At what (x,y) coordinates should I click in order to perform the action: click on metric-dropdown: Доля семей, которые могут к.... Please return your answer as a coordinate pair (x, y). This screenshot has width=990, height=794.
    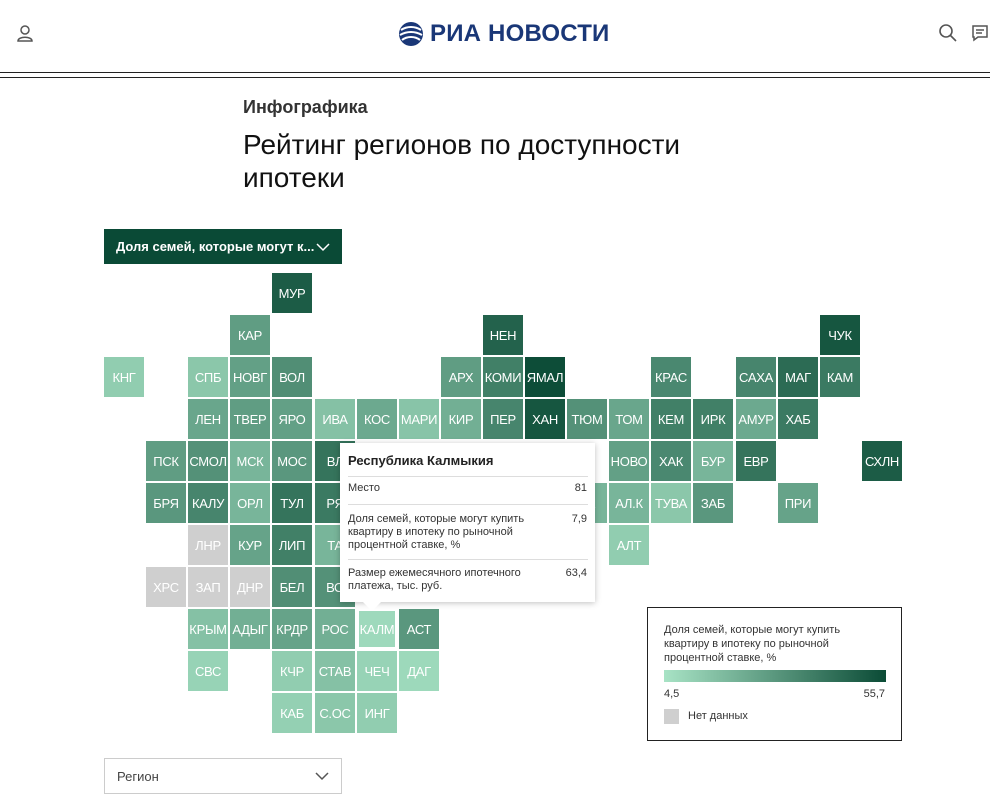
    Looking at the image, I should click on (223, 246).